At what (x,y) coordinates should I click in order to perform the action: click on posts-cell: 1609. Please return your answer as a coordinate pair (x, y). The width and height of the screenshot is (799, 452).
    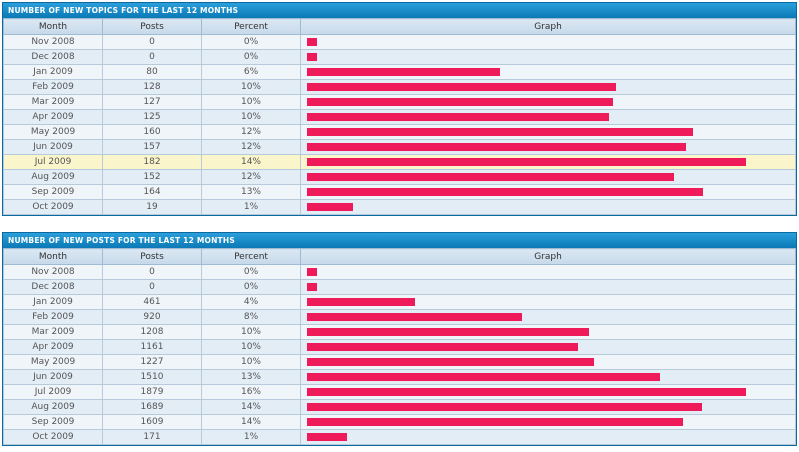
    Looking at the image, I should click on (152, 422).